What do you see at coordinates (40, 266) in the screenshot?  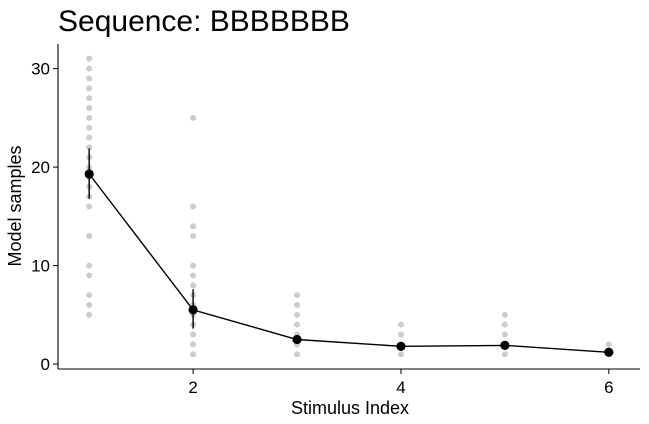 I see `y-tick-label: 10` at bounding box center [40, 266].